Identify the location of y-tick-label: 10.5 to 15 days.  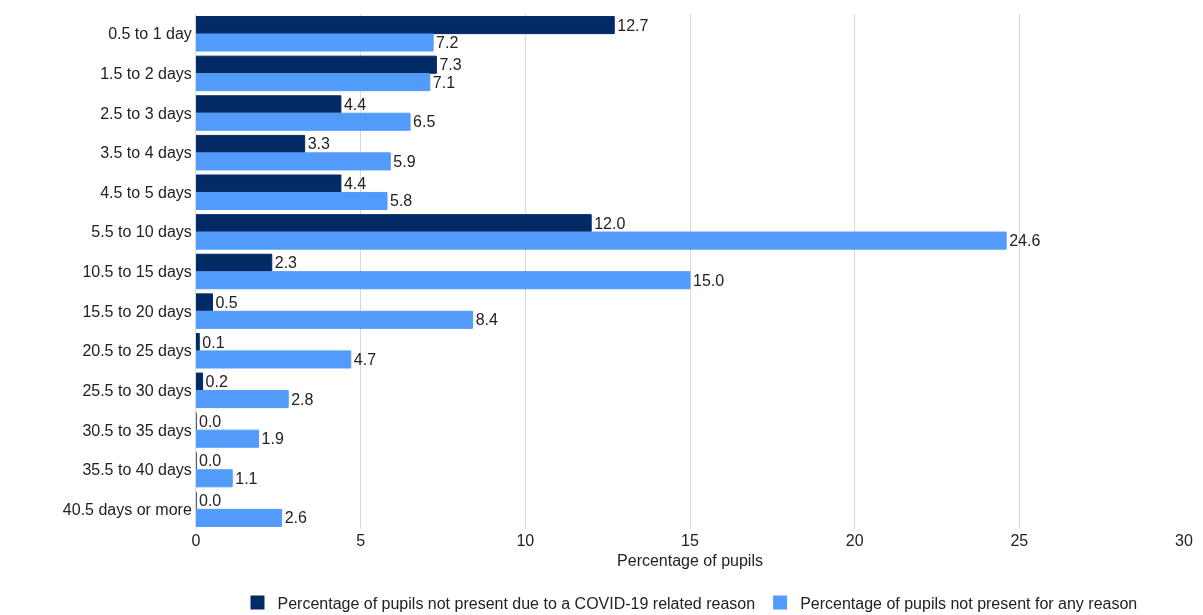
(137, 272).